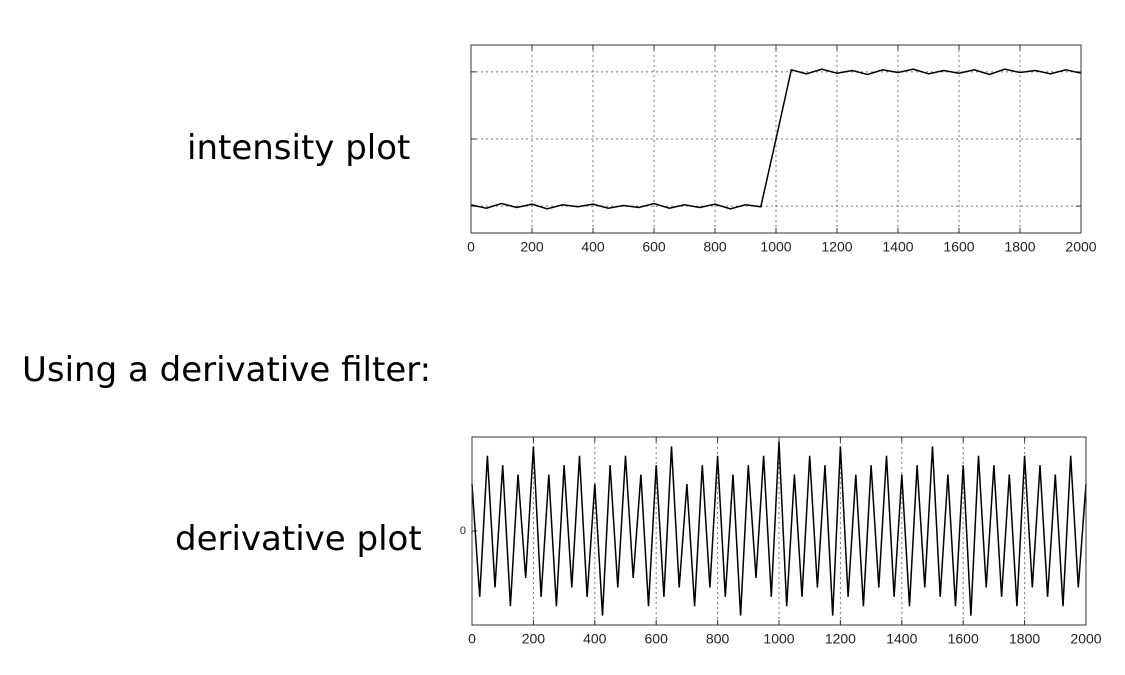  Describe the element at coordinates (463, 531) in the screenshot. I see `y-tick-label: 0` at that location.